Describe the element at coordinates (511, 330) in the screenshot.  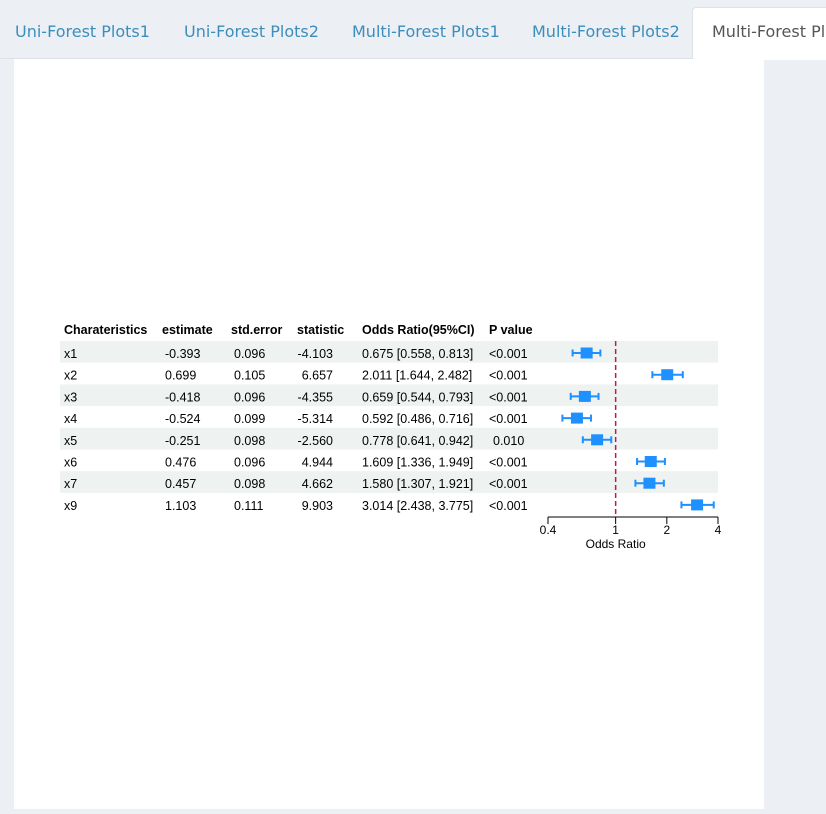
I see `column-header: P value` at that location.